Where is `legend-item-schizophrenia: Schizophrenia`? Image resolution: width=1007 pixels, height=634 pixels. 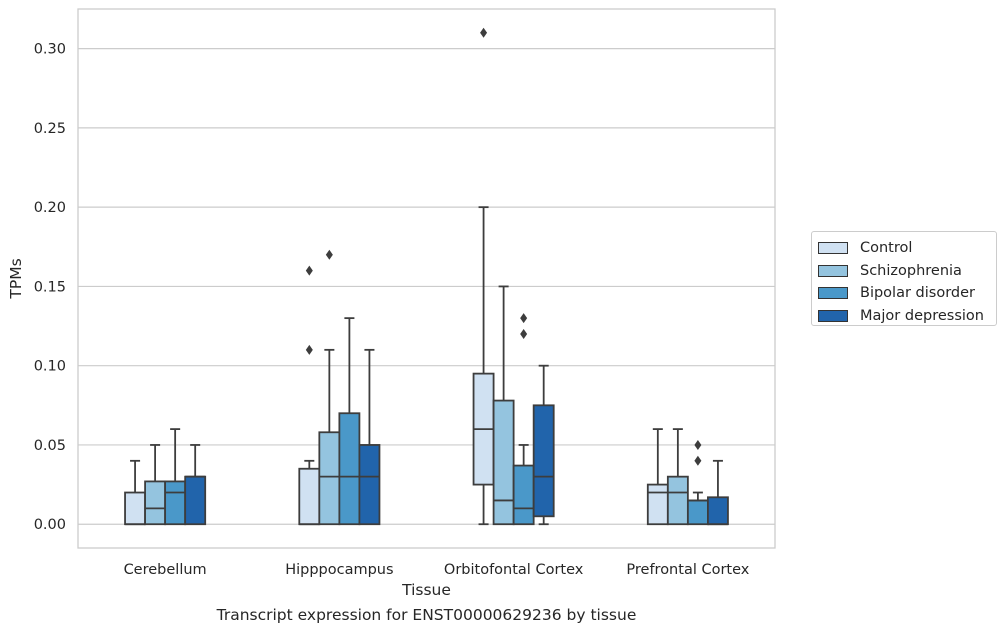 legend-item-schizophrenia: Schizophrenia is located at coordinates (907, 271).